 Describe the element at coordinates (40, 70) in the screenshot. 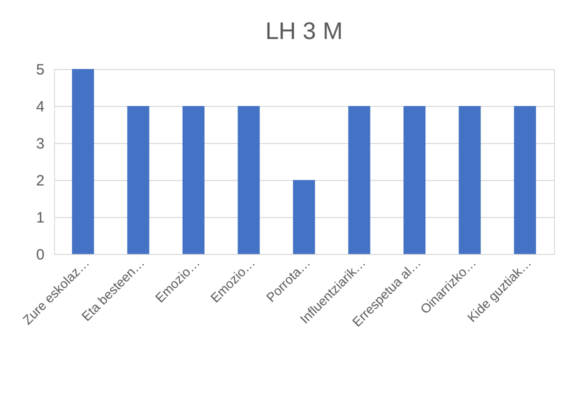

I see `y-tick-label: 5` at that location.